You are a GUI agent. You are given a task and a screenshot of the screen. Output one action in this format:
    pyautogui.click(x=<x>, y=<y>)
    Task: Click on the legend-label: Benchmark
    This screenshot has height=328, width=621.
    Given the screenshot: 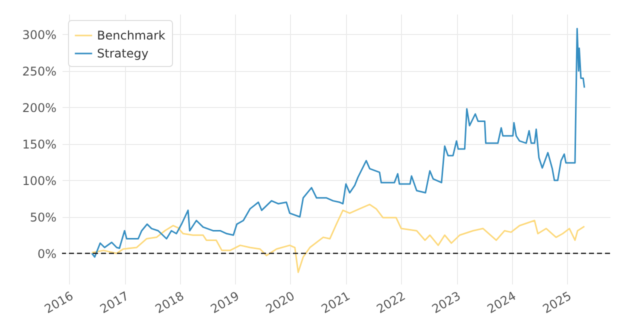 What is the action you would take?
    pyautogui.click(x=131, y=35)
    